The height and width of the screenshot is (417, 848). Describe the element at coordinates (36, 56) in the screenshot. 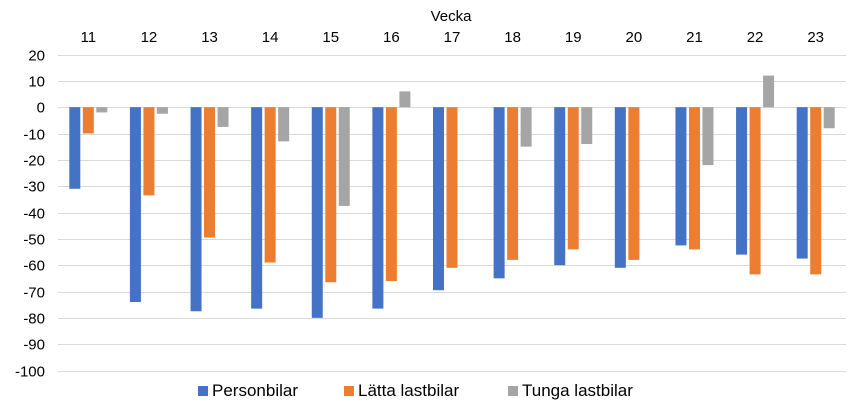

I see `y-tick-label: 20` at that location.